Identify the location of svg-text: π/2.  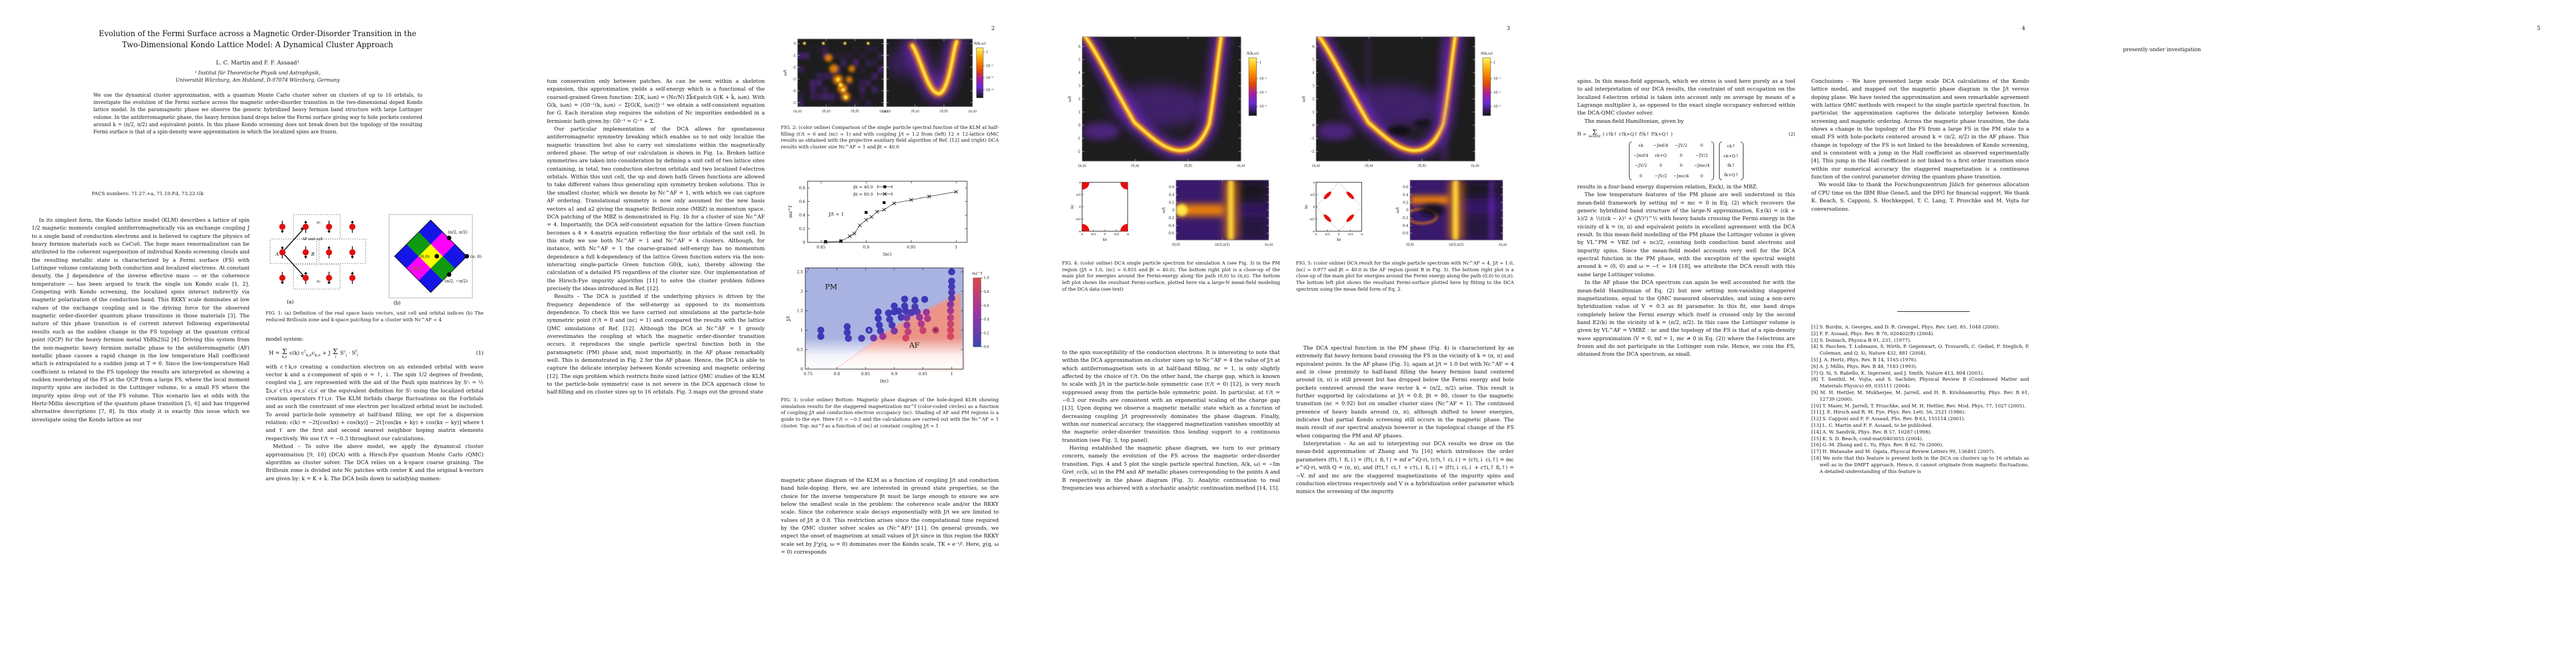
(1093, 234).